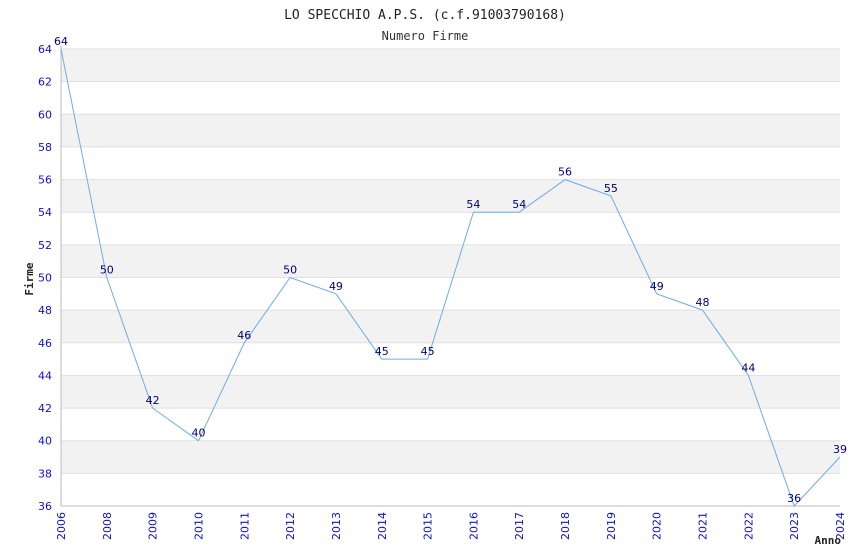 This screenshot has height=550, width=850. What do you see at coordinates (45, 441) in the screenshot?
I see `y-tick-label: 40` at bounding box center [45, 441].